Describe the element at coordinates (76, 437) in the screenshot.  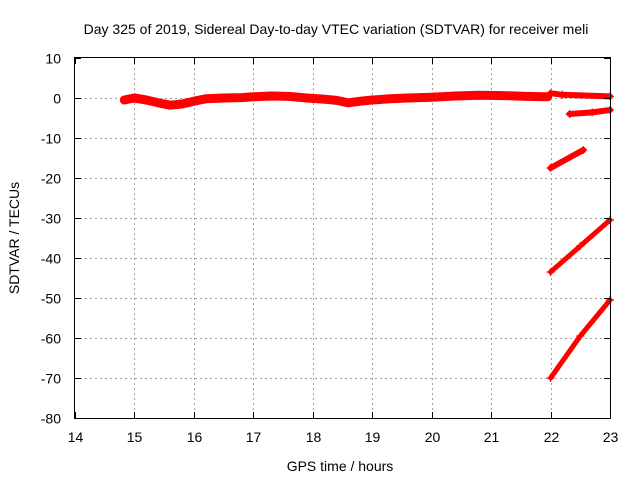
I see `x-tick-label: 14` at that location.